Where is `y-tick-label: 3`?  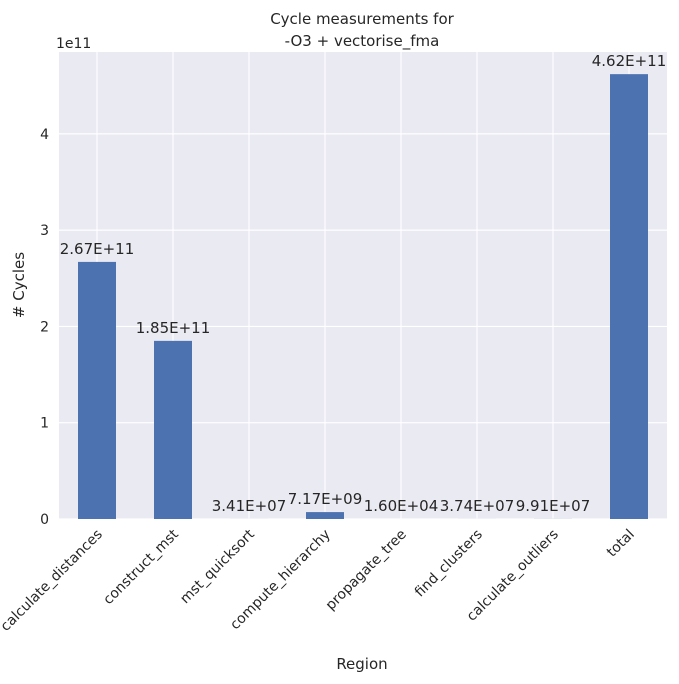
y-tick-label: 3 is located at coordinates (44, 231).